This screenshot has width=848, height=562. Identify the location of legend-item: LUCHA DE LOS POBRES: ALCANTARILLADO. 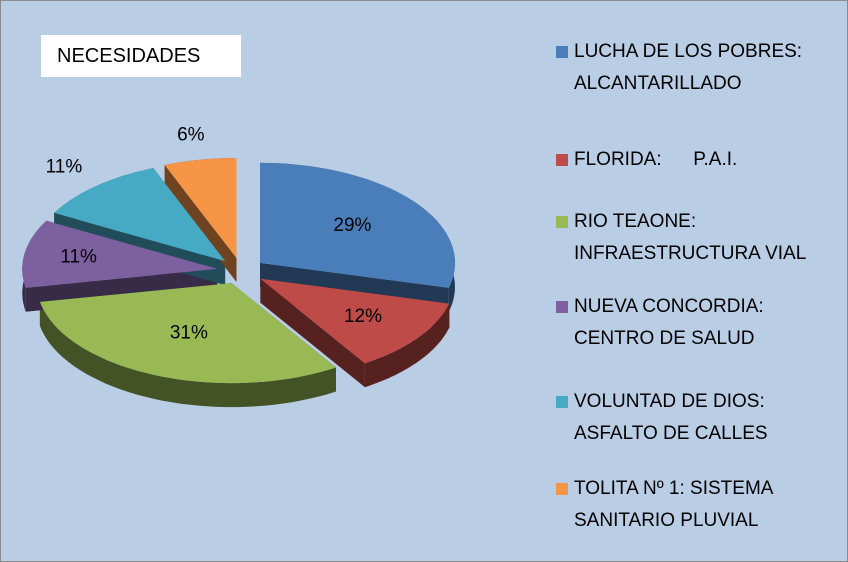
(691, 68).